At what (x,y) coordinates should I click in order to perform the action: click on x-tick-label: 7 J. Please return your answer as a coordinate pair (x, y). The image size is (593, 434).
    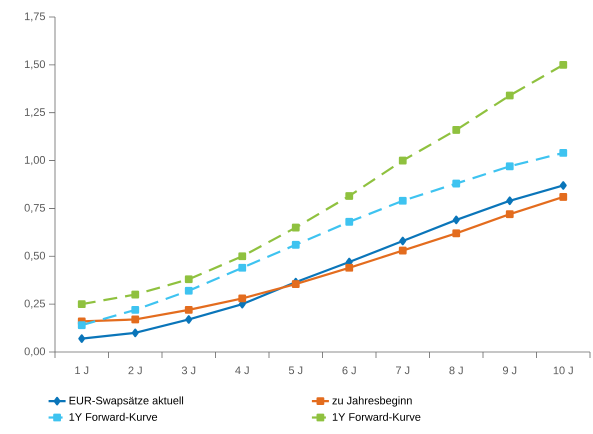
    Looking at the image, I should click on (403, 370).